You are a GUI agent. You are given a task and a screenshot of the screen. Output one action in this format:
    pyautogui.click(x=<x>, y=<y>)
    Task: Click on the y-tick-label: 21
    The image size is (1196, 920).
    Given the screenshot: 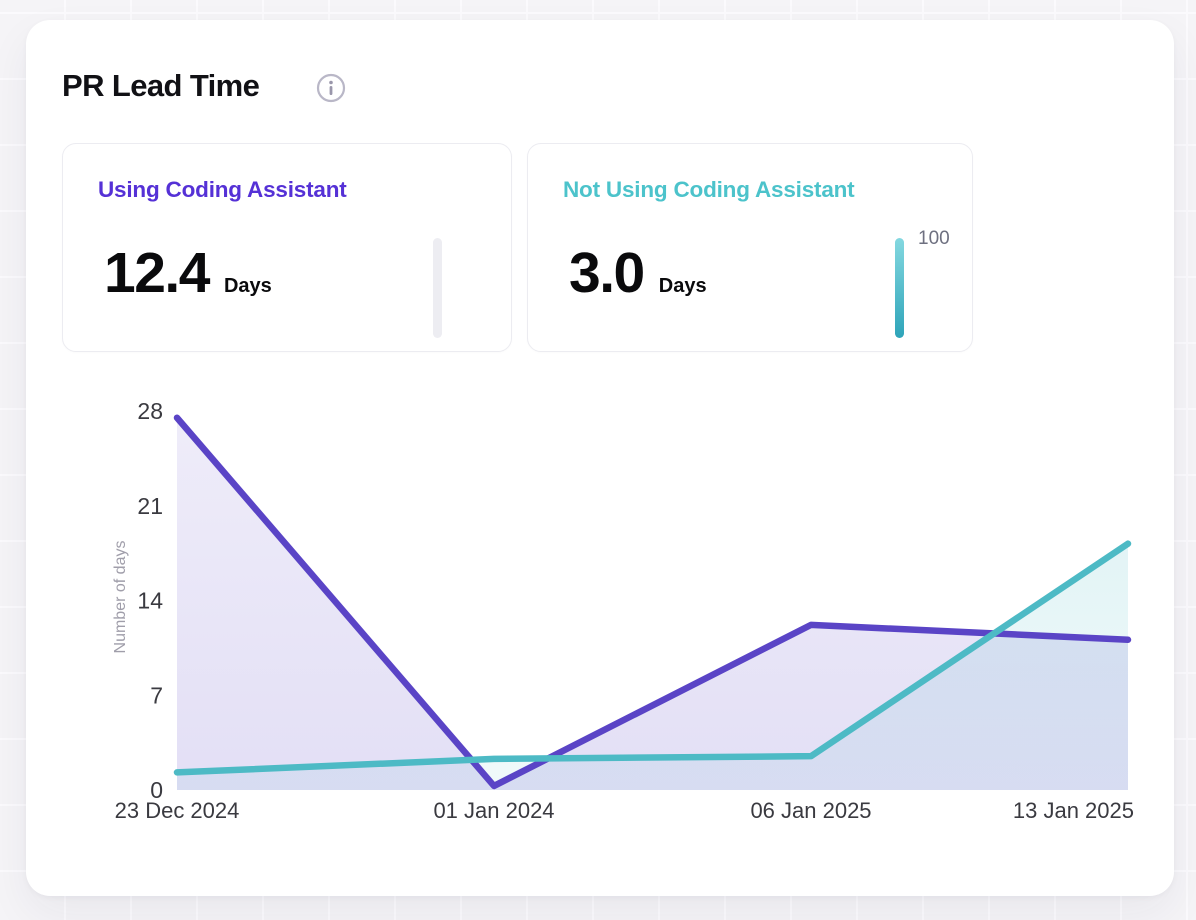 What is the action you would take?
    pyautogui.click(x=150, y=506)
    